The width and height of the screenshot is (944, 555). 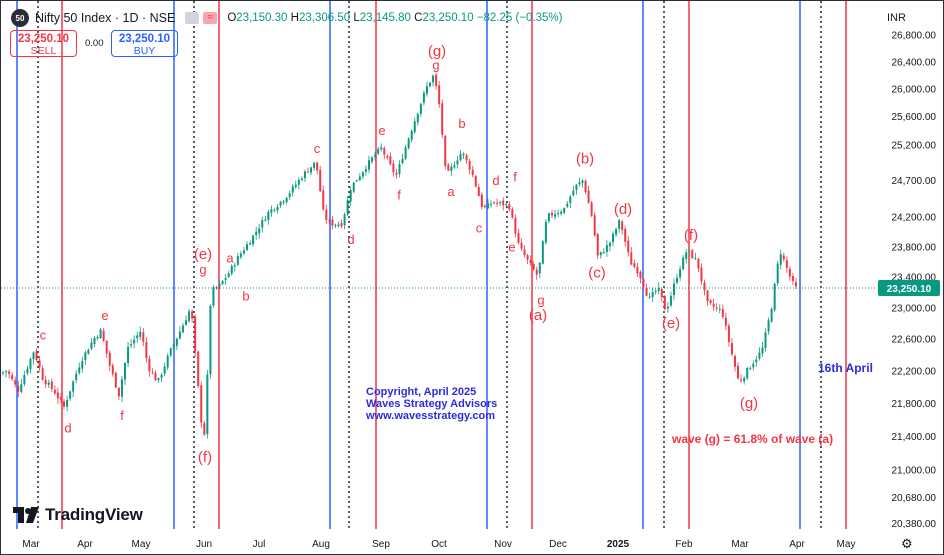 What do you see at coordinates (141, 544) in the screenshot?
I see `x-tick-label: May` at bounding box center [141, 544].